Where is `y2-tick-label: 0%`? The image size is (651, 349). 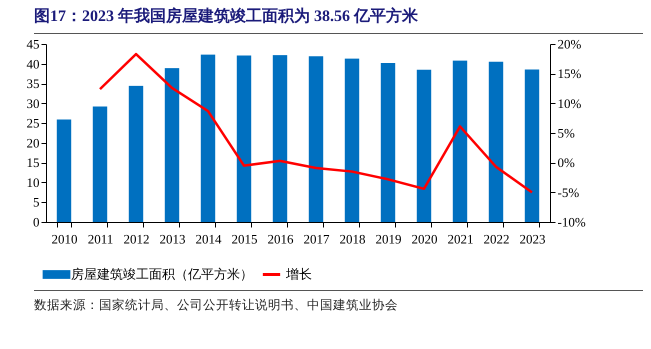
y2-tick-label: 0% is located at coordinates (566, 162).